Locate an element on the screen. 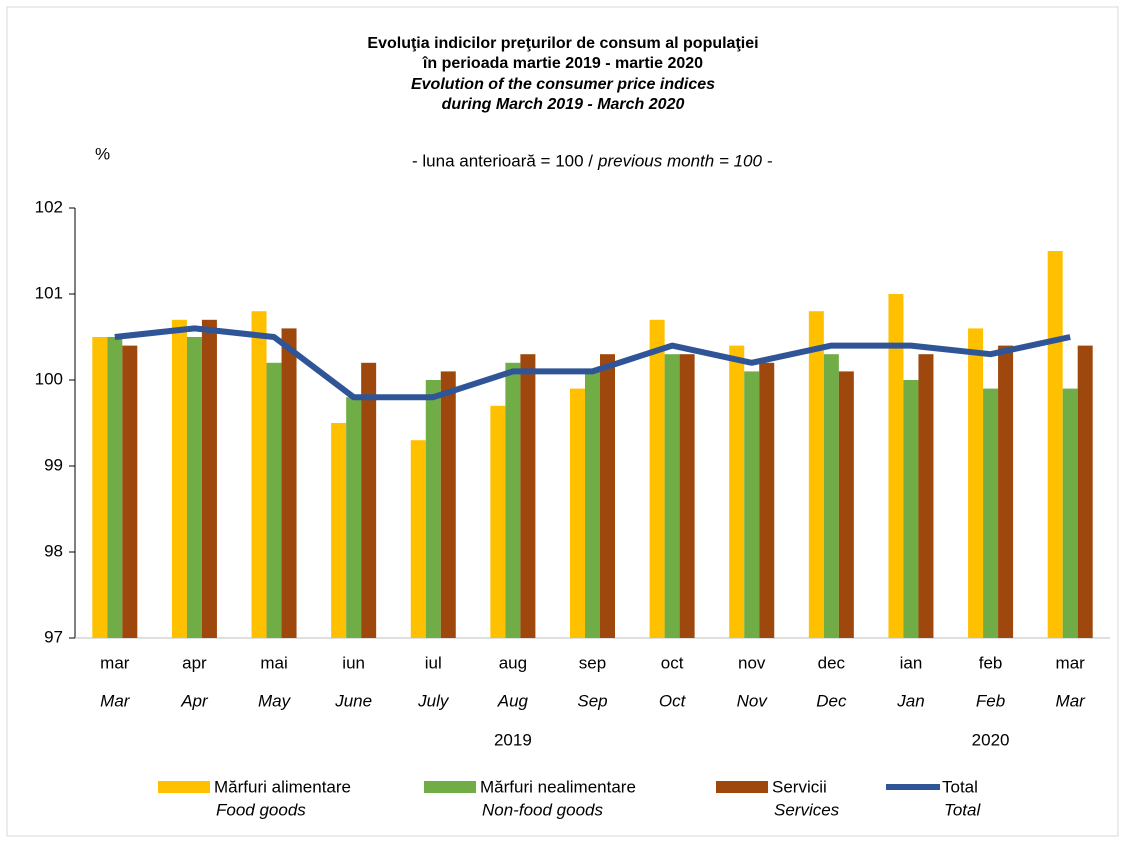 The width and height of the screenshot is (1126, 843). x-tick-label: dec is located at coordinates (832, 662).